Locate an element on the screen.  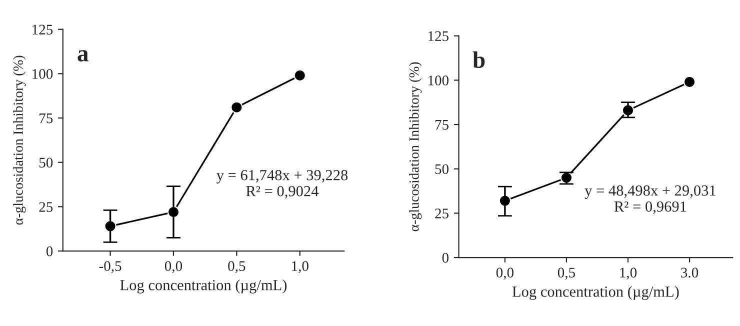
x-tick-label: 3.0 is located at coordinates (689, 273).